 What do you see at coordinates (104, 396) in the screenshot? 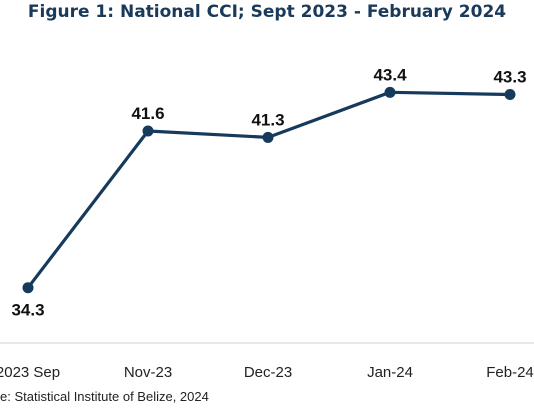
I see `source-note: e: Statistical Institute of Belize, 2024` at bounding box center [104, 396].